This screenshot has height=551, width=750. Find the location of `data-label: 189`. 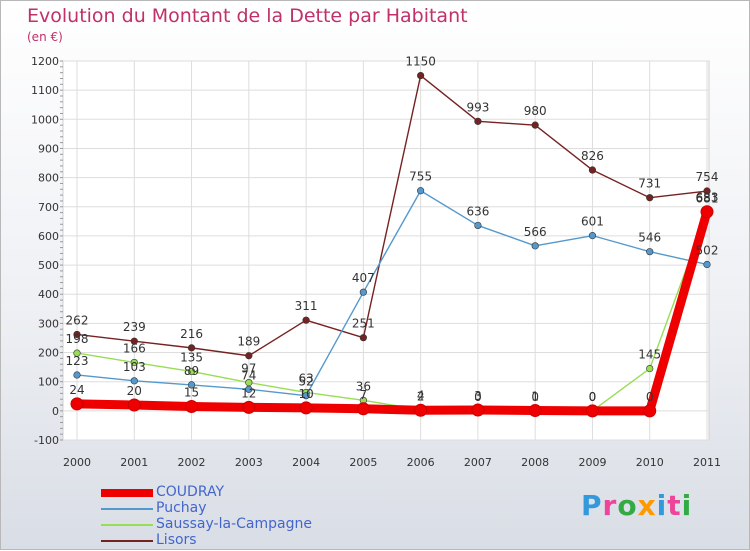

data-label: 189 is located at coordinates (248, 342).